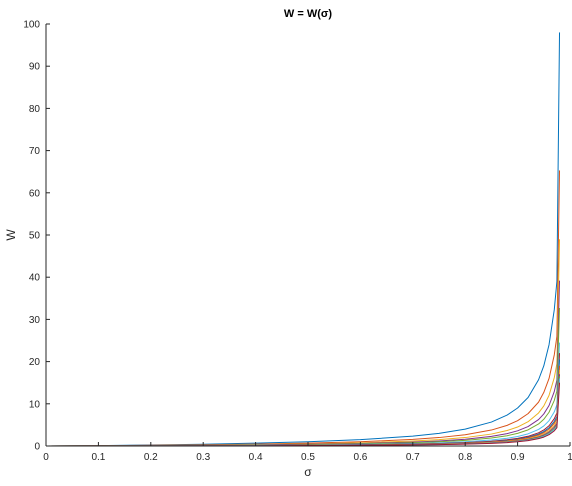  Describe the element at coordinates (35, 404) in the screenshot. I see `y-tick-label: 10` at that location.